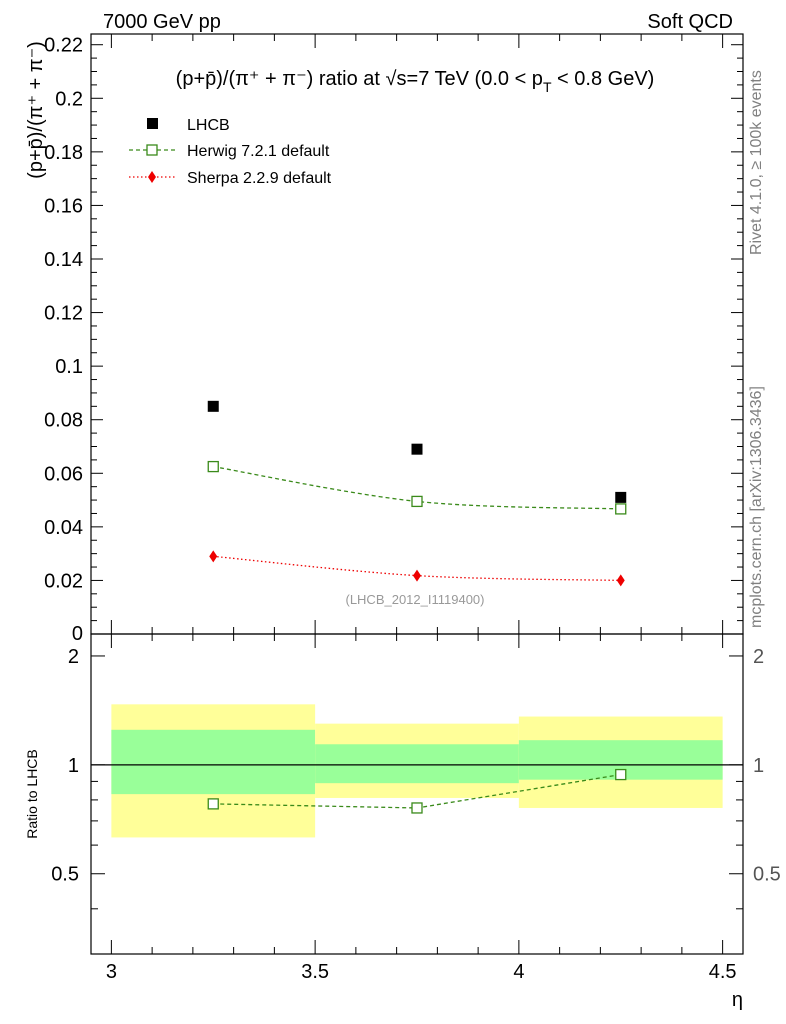 This screenshot has width=786, height=1024. What do you see at coordinates (63, 581) in the screenshot?
I see `y-tick-label: 0.02` at bounding box center [63, 581].